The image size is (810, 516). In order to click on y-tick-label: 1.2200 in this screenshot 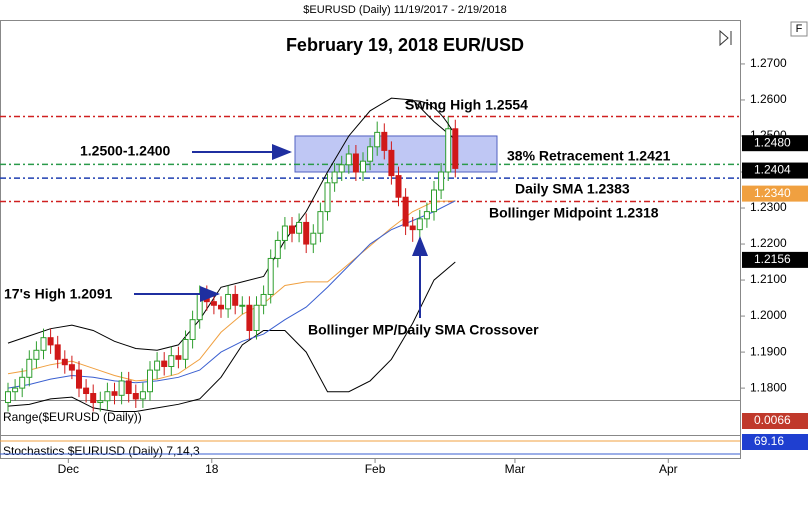, I will do `click(768, 243)`.